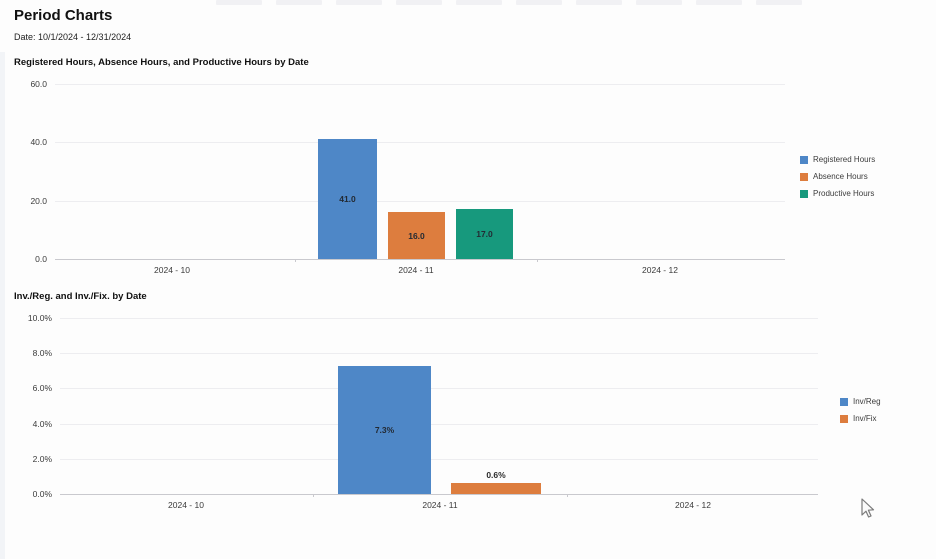  I want to click on top-edge-artifacts, so click(576, 2).